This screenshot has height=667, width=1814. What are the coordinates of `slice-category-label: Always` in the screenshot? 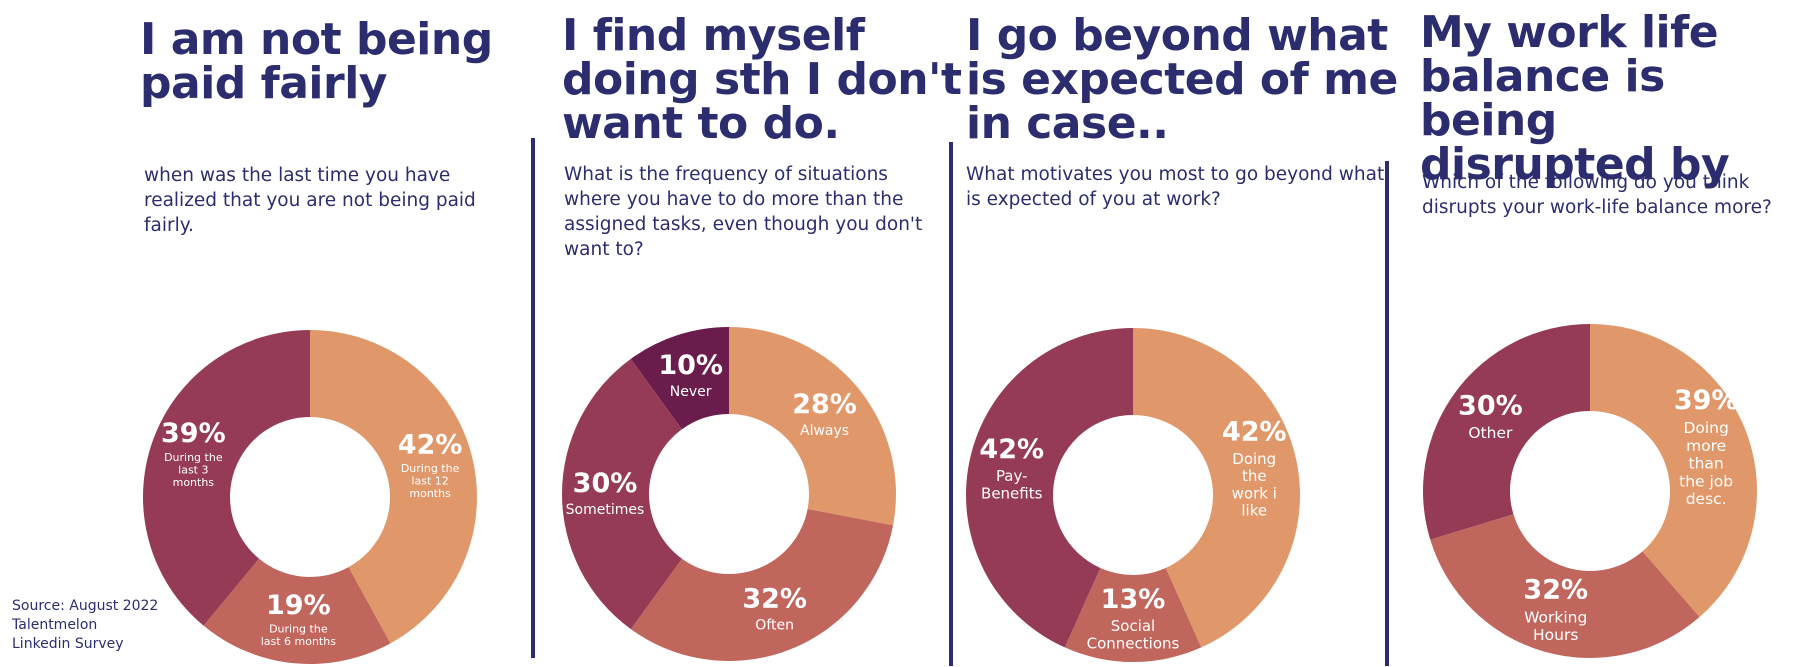 It's located at (824, 431).